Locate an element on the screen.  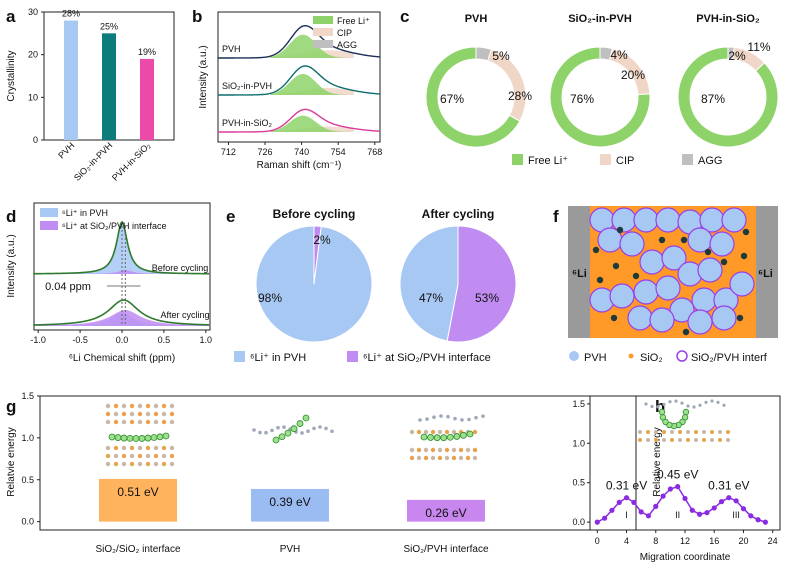
panel-b-xtick-label: 754 is located at coordinates (338, 152).